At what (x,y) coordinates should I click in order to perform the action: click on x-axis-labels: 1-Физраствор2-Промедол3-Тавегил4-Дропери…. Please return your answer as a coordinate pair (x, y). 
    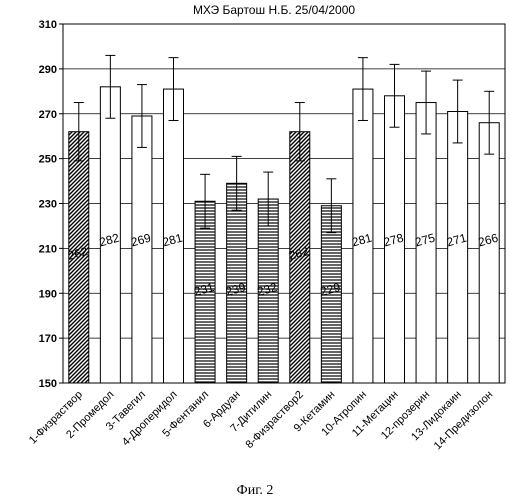
    Looking at the image, I should click on (261, 421).